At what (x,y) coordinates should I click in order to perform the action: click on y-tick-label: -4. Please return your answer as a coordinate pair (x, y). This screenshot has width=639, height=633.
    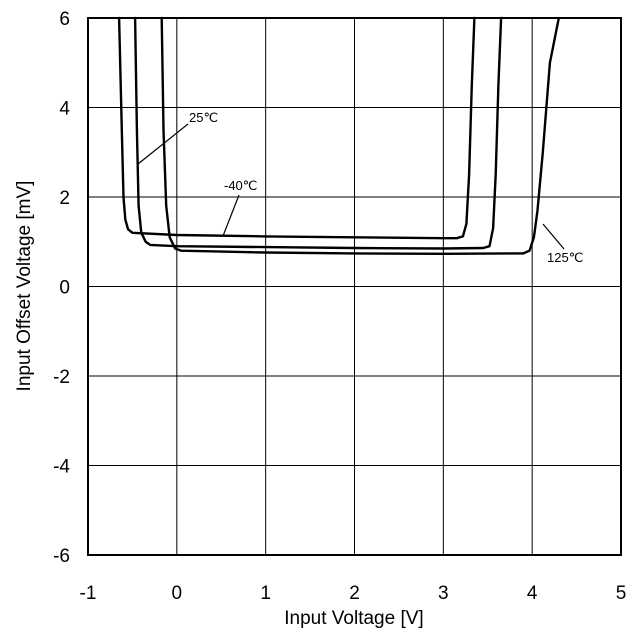
    Looking at the image, I should click on (61, 467).